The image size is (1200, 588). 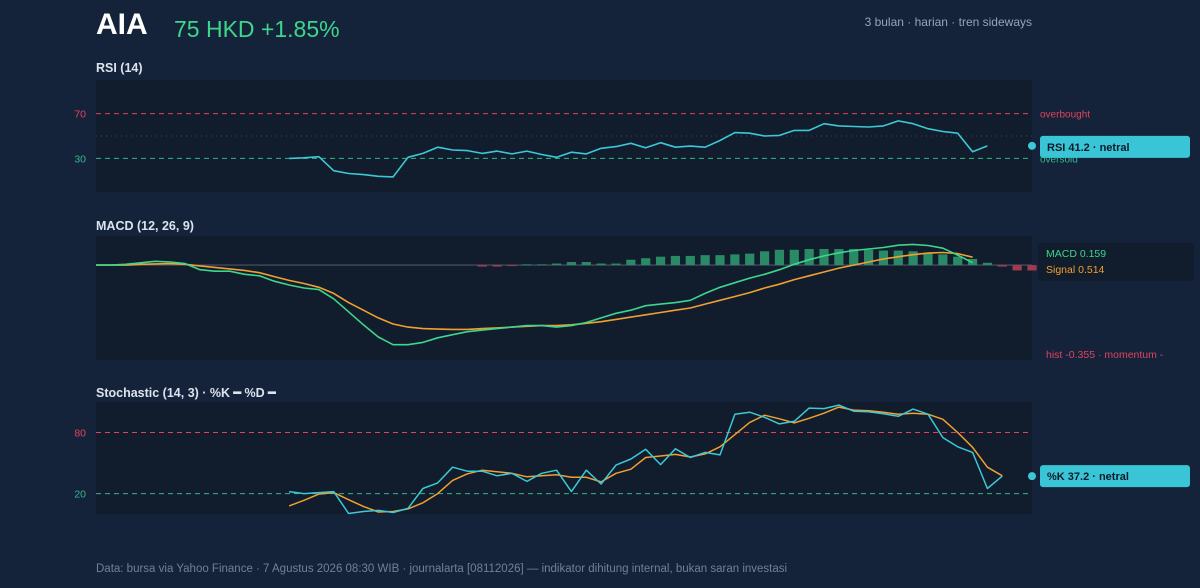 I want to click on chart-meta: 3 bulan · harian · tren sideways, so click(x=948, y=22).